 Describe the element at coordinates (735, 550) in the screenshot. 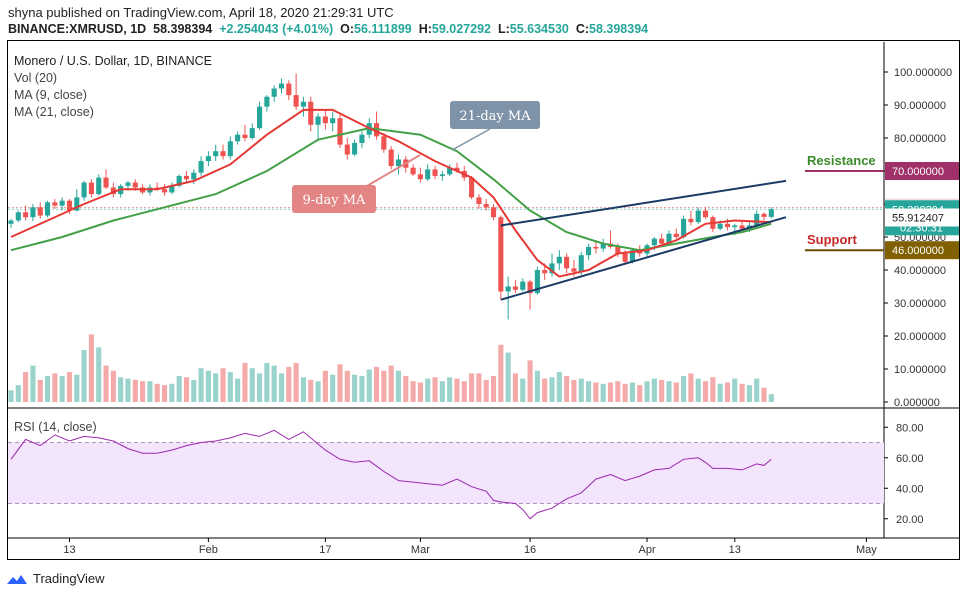

I see `date-tick-label: 13` at that location.